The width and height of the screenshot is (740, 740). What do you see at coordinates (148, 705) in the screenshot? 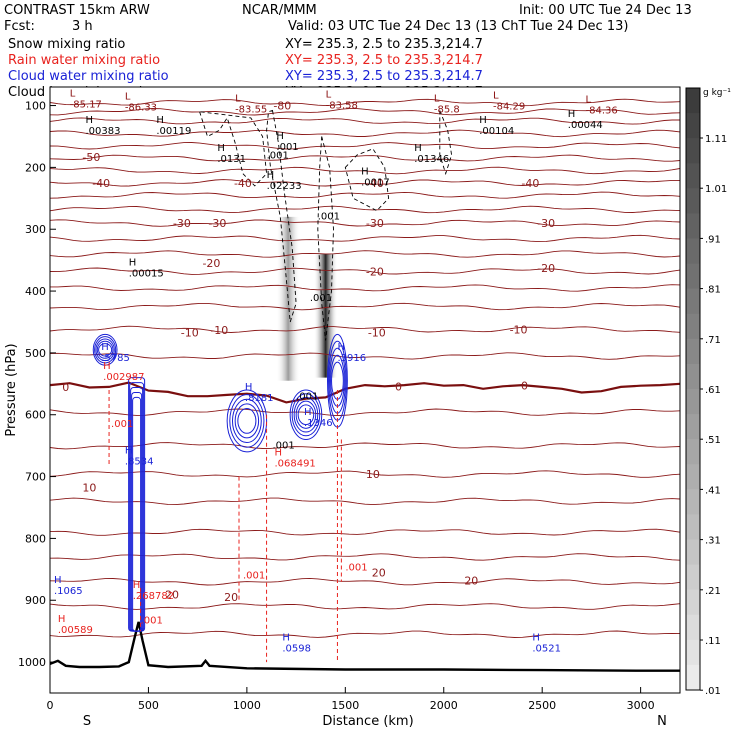
I see `x-tick-label: 500` at bounding box center [148, 705].